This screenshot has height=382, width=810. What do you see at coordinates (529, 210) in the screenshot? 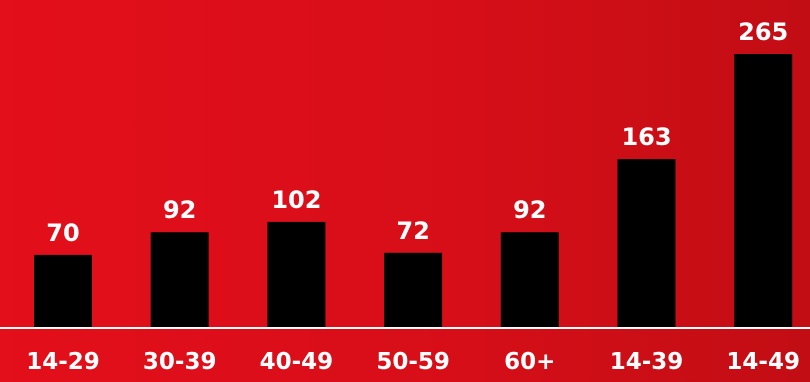
I see `value-label-60+: 92` at bounding box center [529, 210].